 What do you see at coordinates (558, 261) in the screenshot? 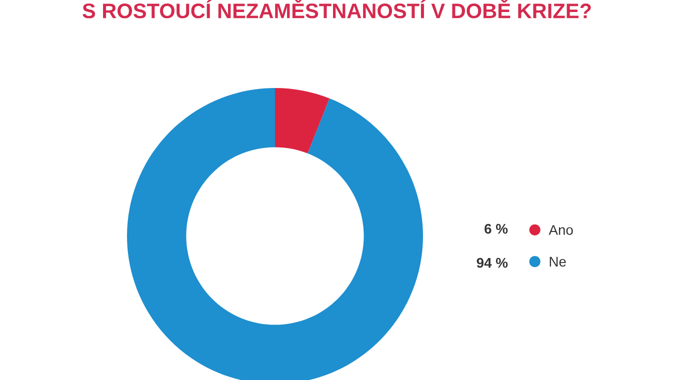
I see `legend-label: Ne` at bounding box center [558, 261].